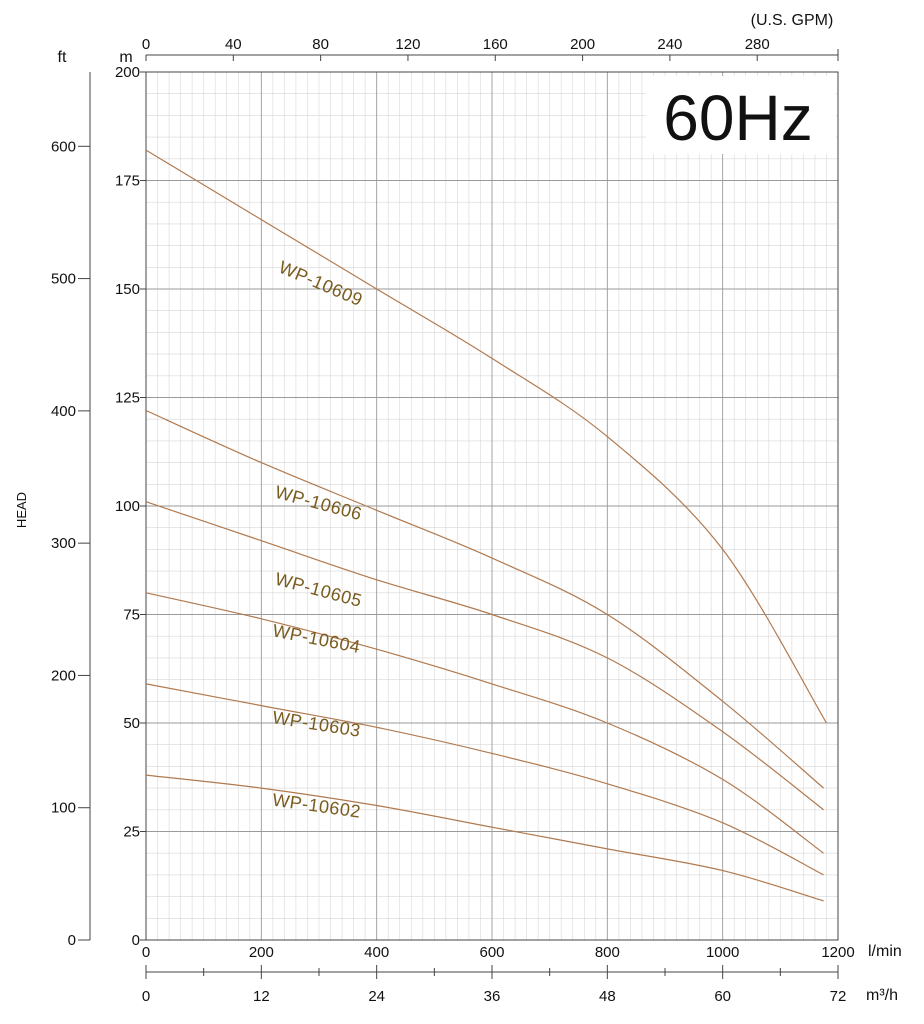 Image resolution: width=924 pixels, height=1024 pixels. What do you see at coordinates (63, 279) in the screenshot?
I see `y-ft-tick-label: 500` at bounding box center [63, 279].